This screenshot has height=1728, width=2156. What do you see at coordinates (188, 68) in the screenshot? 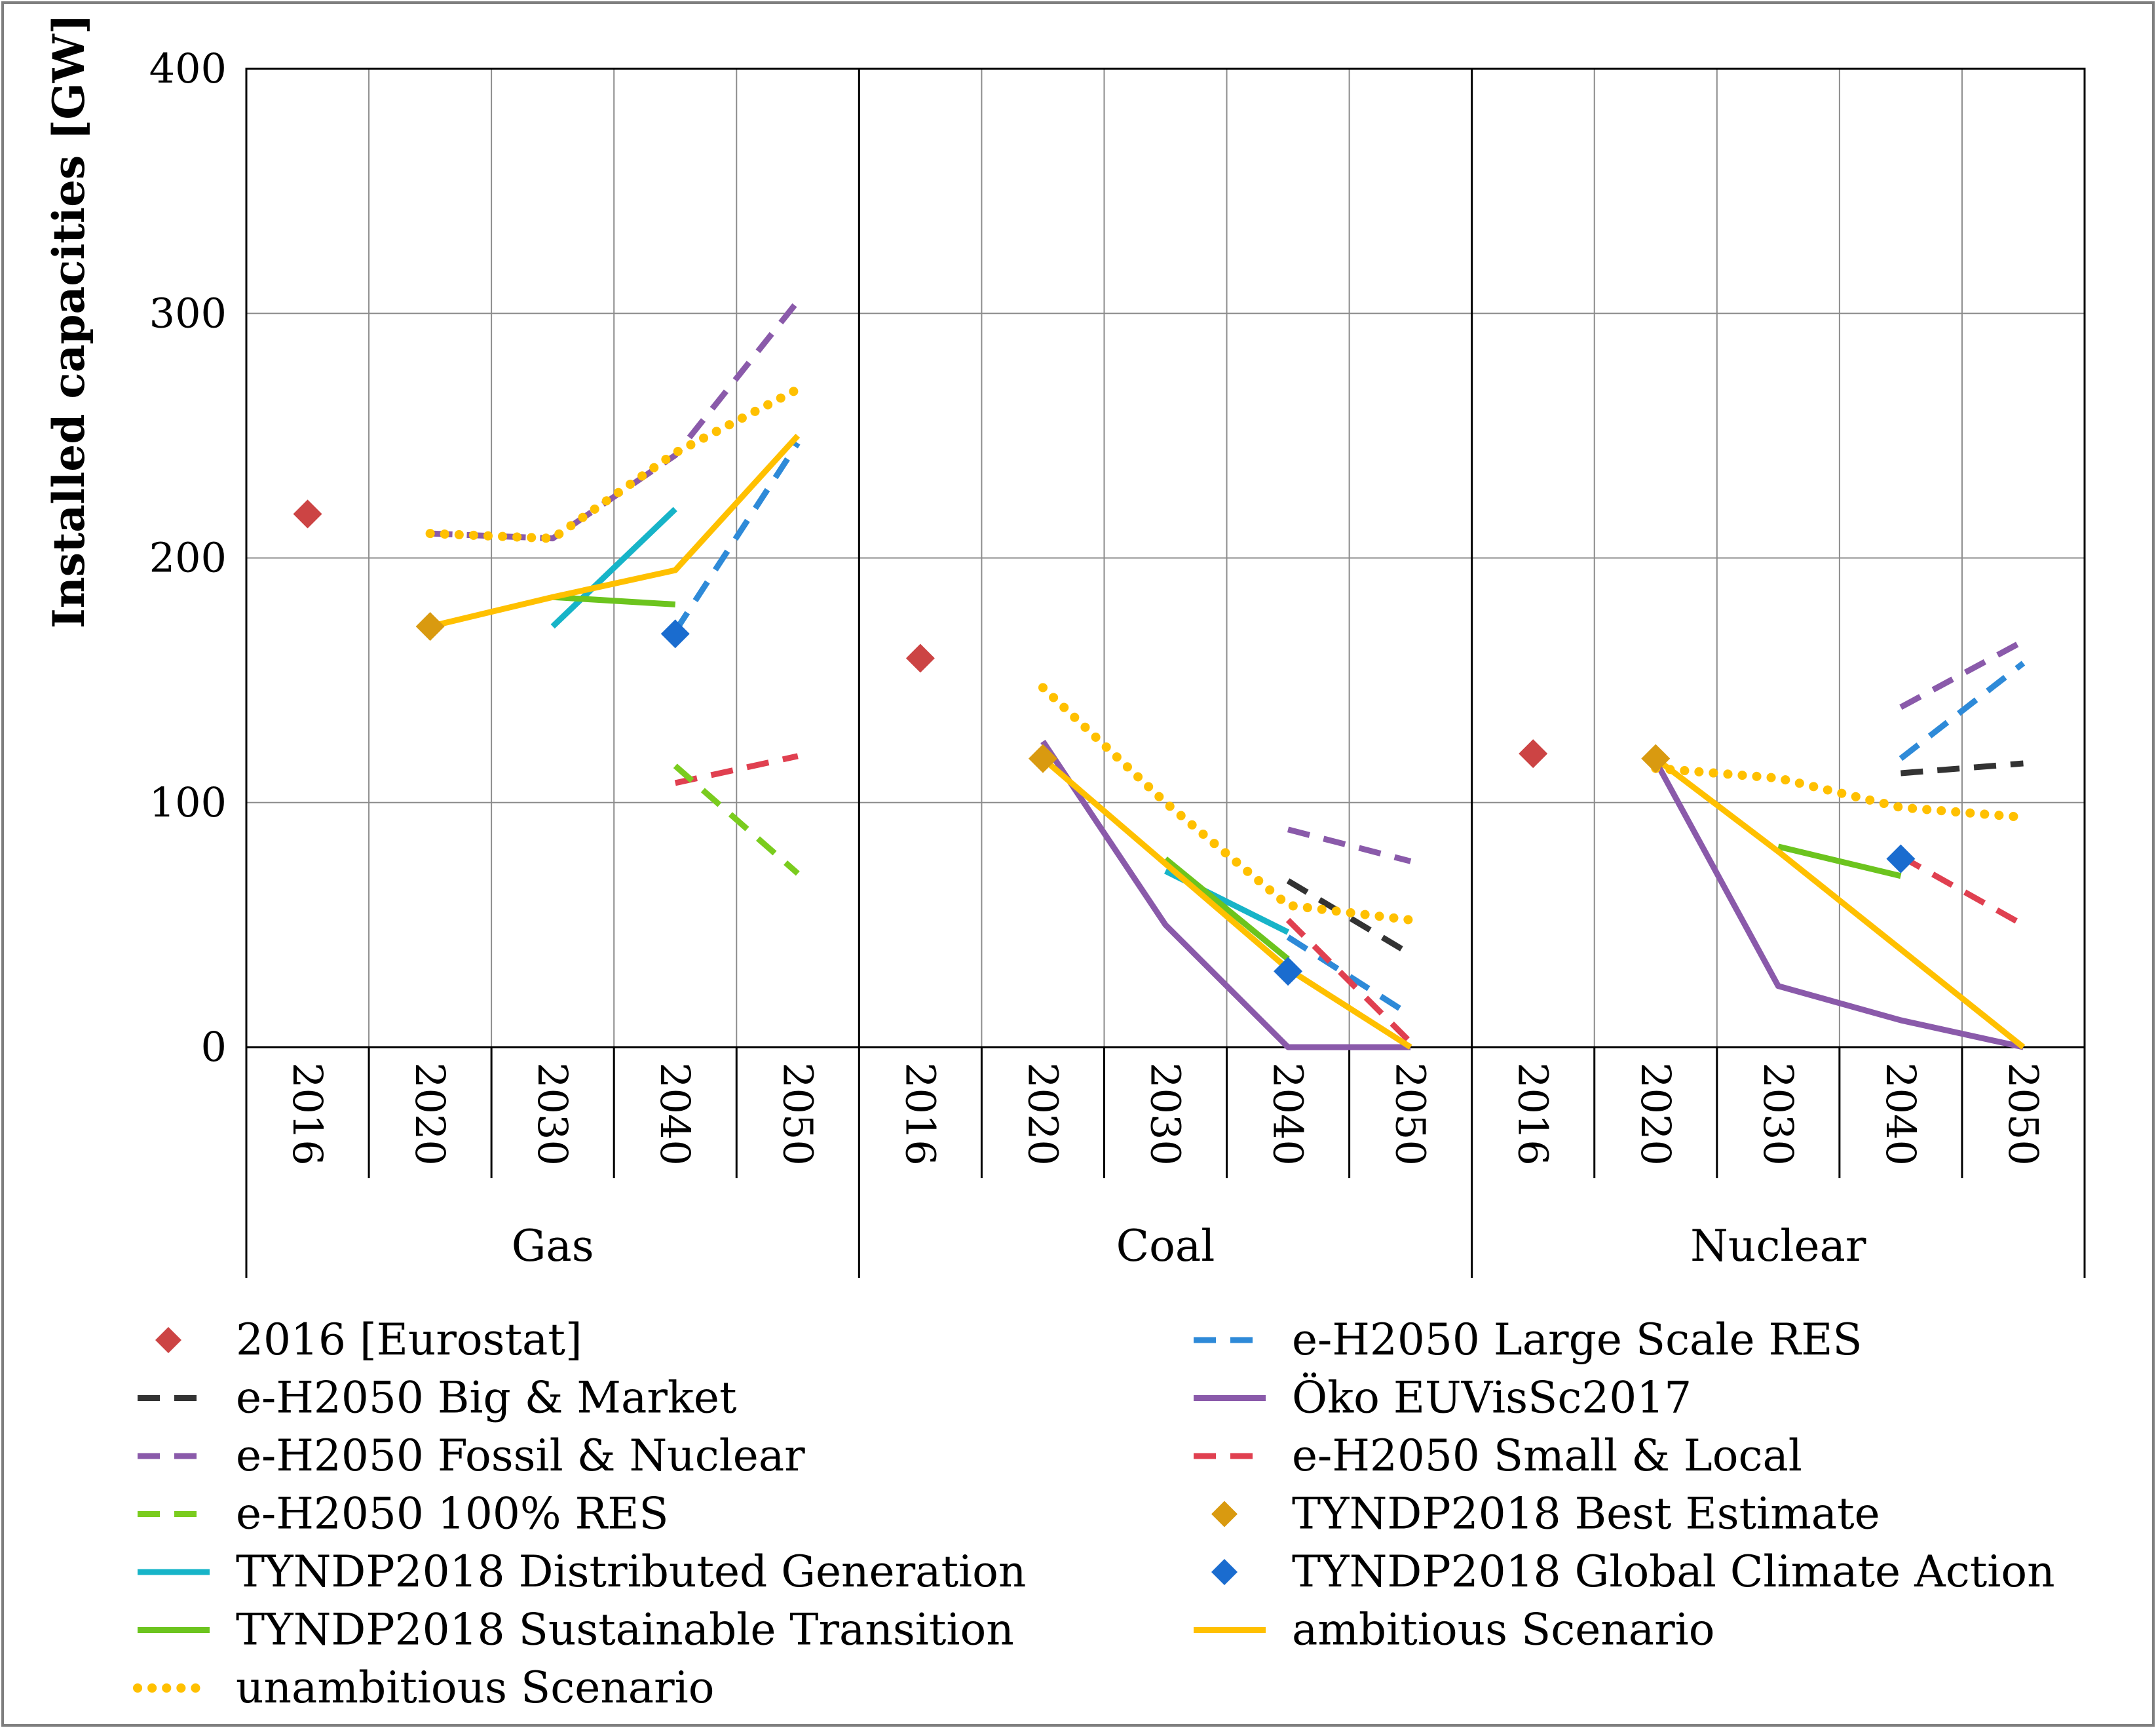
I see `y-tick-label: 400` at bounding box center [188, 68].